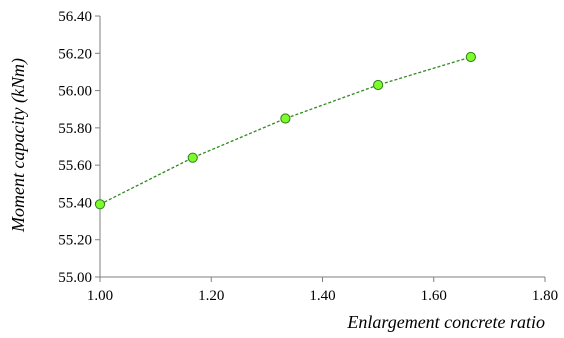  I want to click on x-tick-label: 1.20, so click(211, 296).